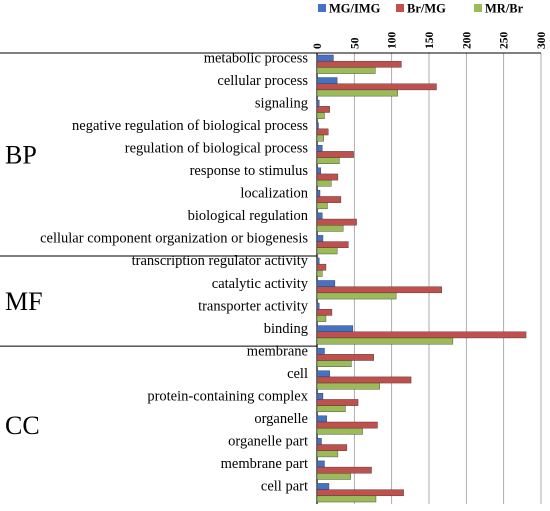 The image size is (550, 511). I want to click on category-label-organelle-part: organelle part, so click(268, 442).